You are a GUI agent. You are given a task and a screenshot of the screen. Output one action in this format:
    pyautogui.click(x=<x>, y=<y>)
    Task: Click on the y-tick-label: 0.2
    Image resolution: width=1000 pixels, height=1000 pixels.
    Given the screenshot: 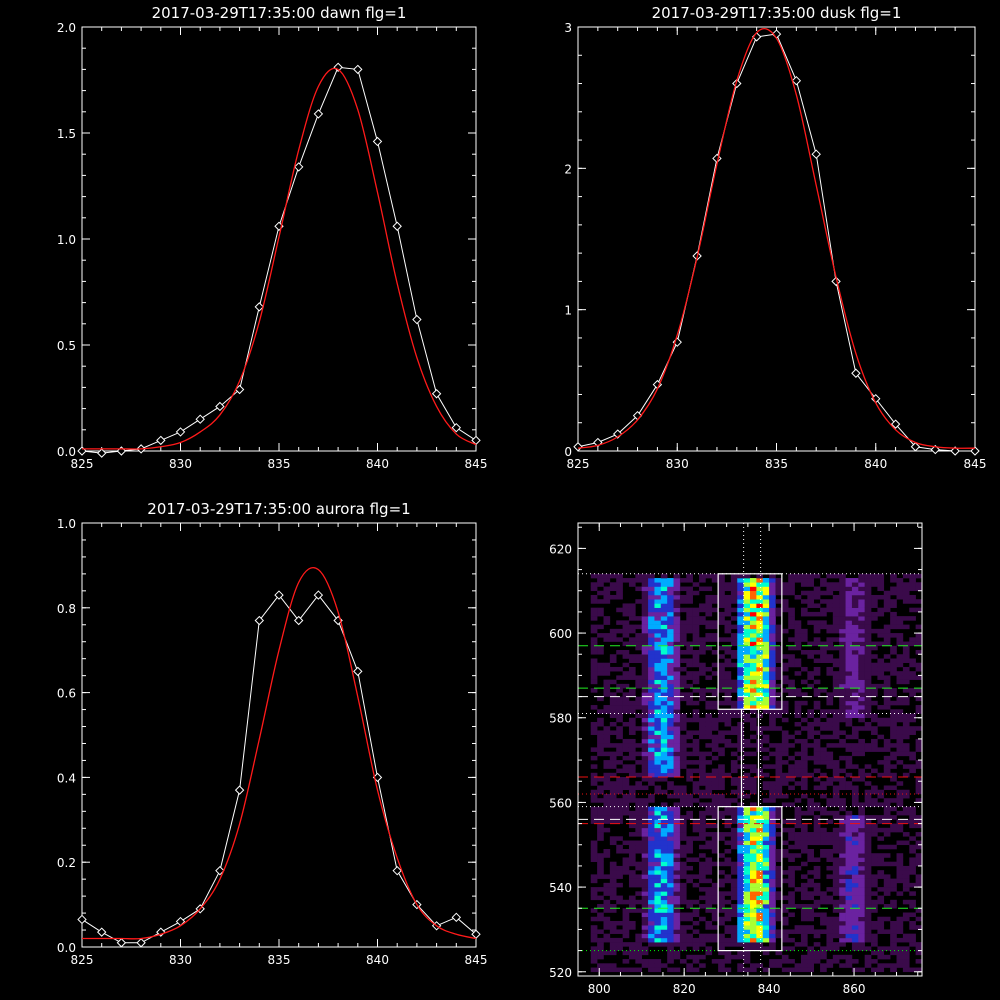 What is the action you would take?
    pyautogui.click(x=66, y=863)
    